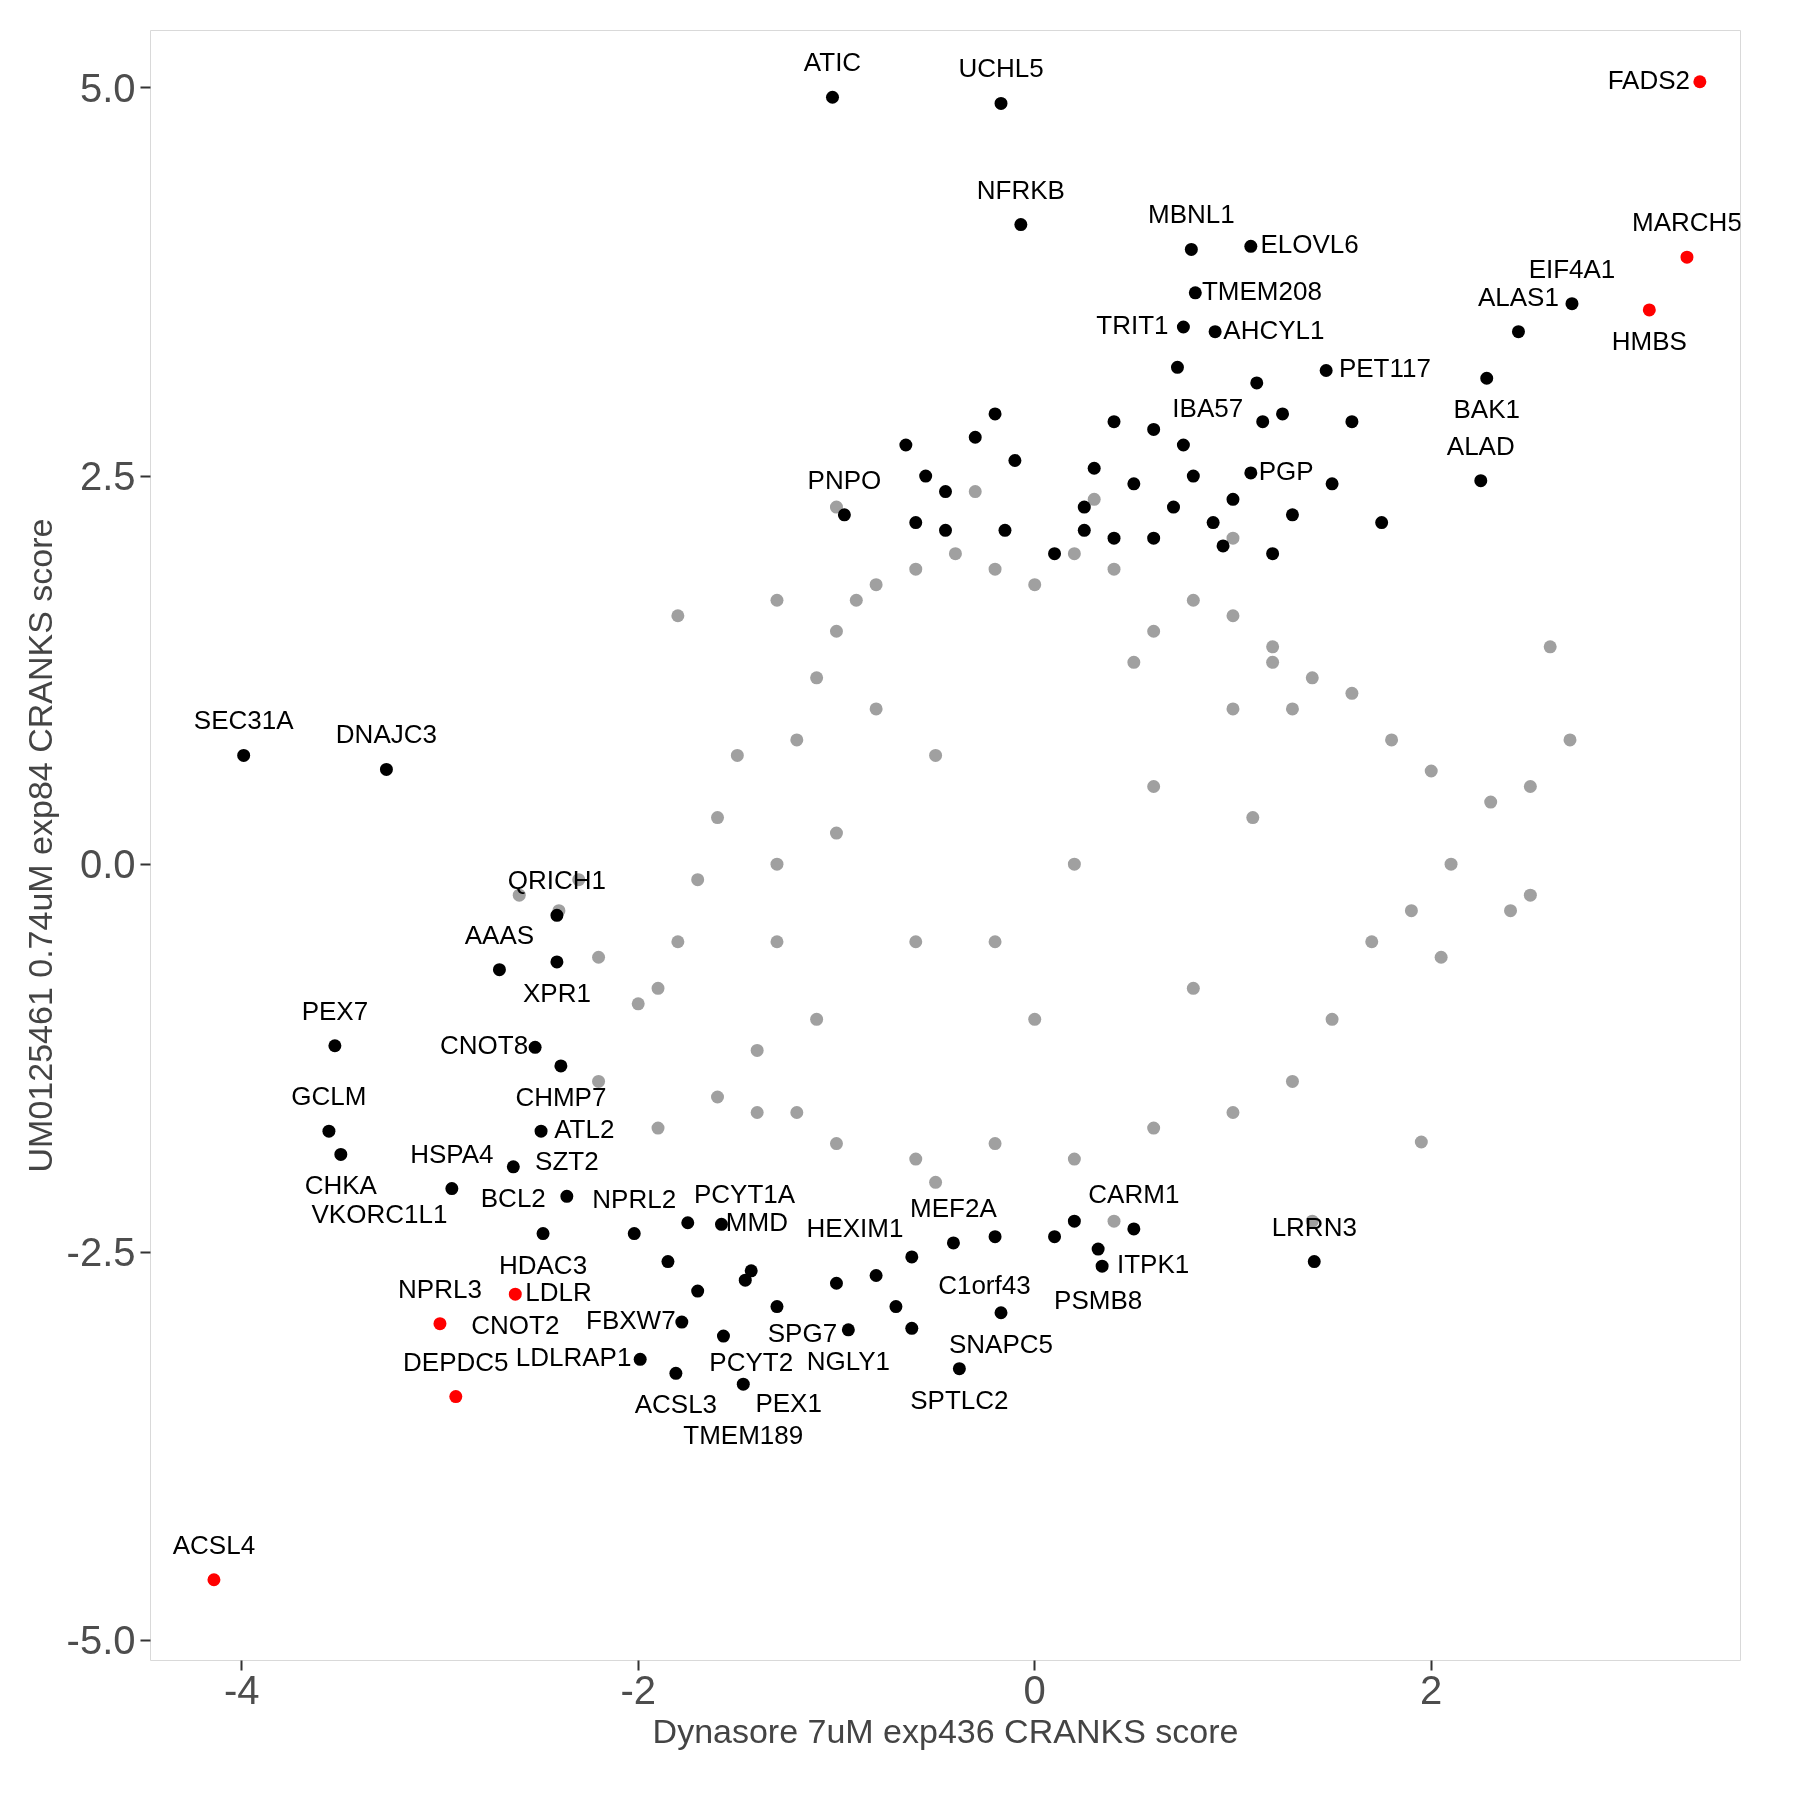 This screenshot has width=1800, height=1800. I want to click on annotation: TMEM189, so click(743, 1435).